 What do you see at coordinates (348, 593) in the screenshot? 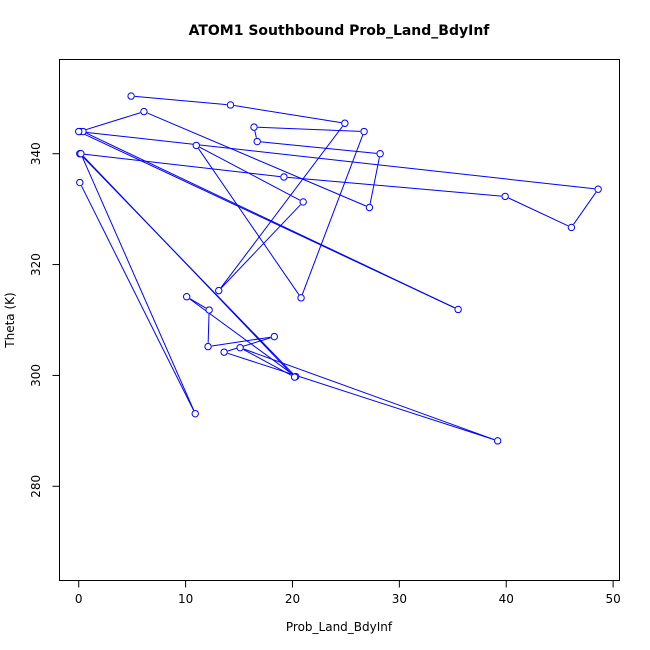
I see `x-axis: 0 10 20 30 40 50` at bounding box center [348, 593].